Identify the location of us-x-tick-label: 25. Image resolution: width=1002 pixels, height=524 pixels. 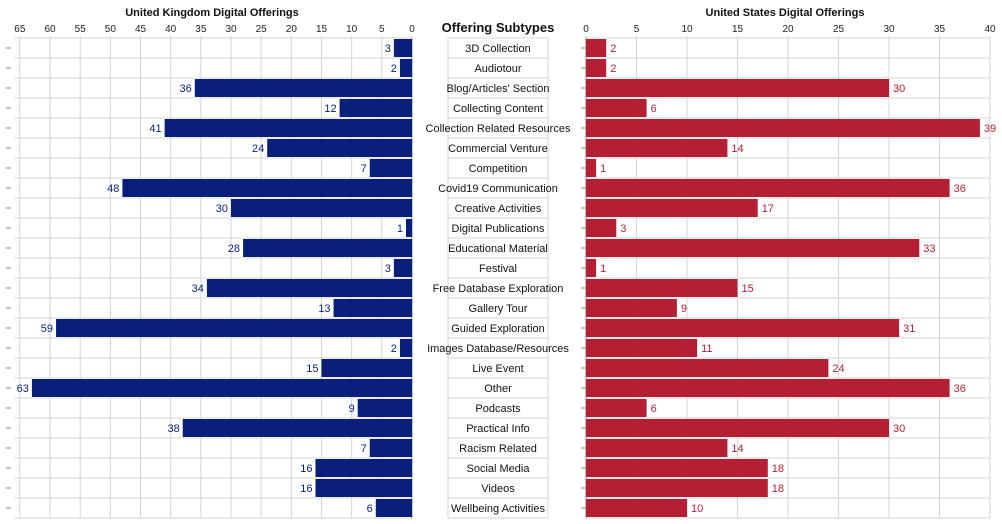
(839, 29).